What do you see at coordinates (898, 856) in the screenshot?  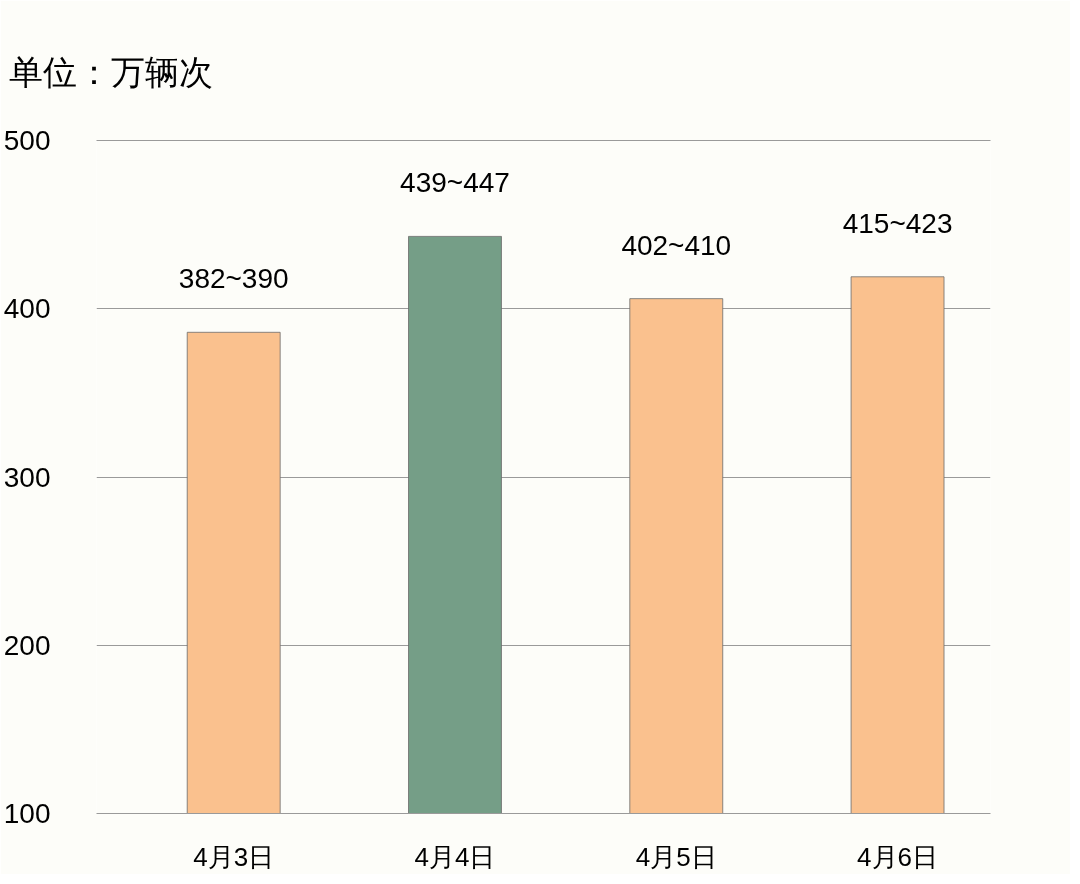 I see `x-tick-label: 4月6日` at bounding box center [898, 856].